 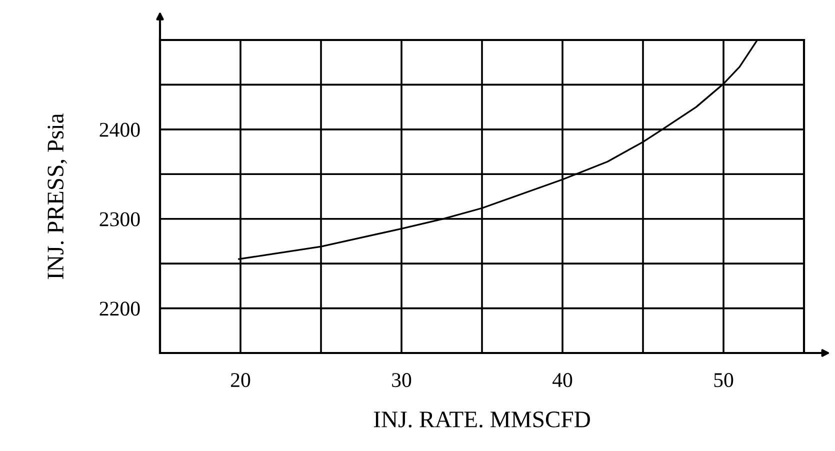 What do you see at coordinates (482, 420) in the screenshot?
I see `x-axis-title: INJ. RATE. MMSCFD` at bounding box center [482, 420].